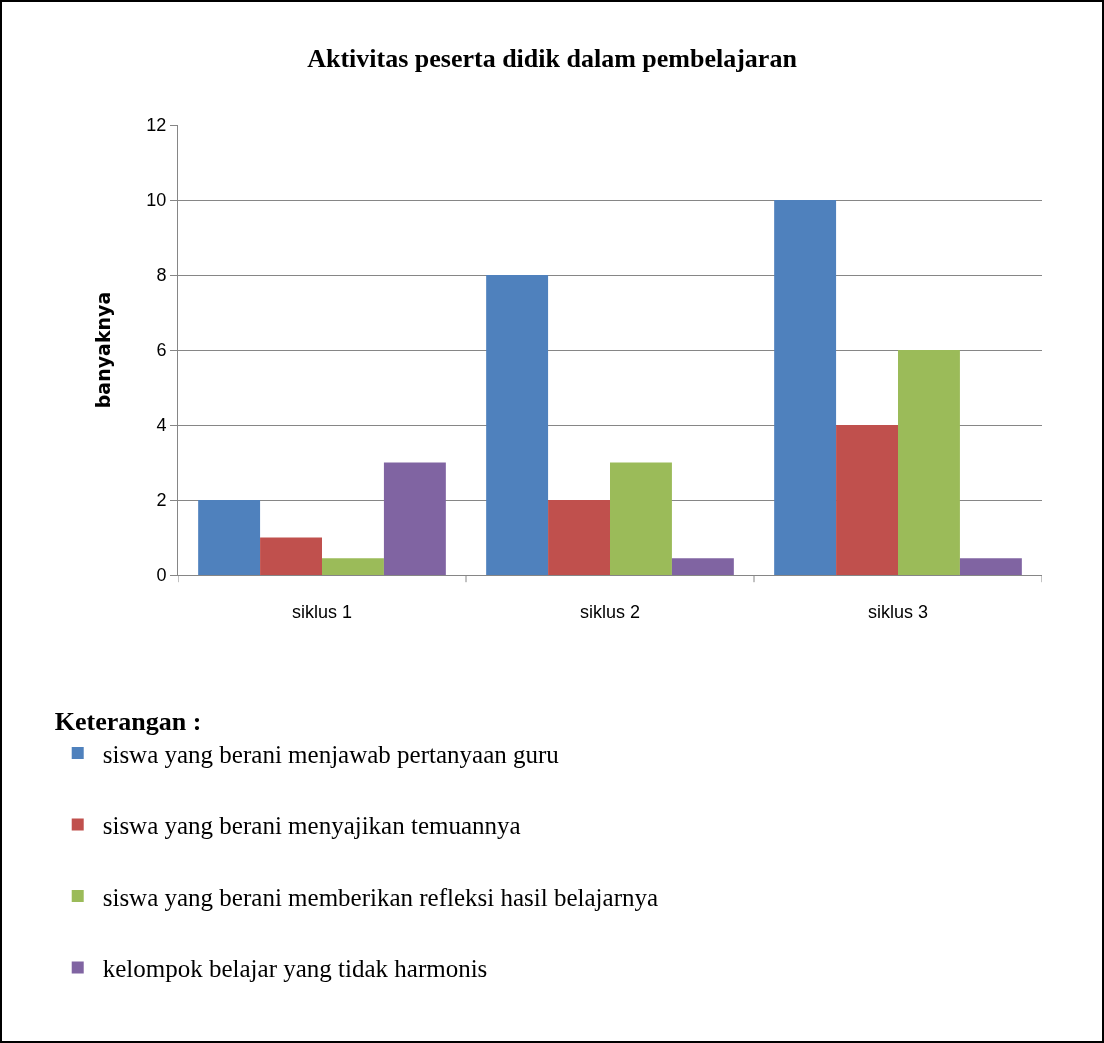  Describe the element at coordinates (311, 826) in the screenshot. I see `legend-label: siswa yang berani menyajikan temuannya` at that location.